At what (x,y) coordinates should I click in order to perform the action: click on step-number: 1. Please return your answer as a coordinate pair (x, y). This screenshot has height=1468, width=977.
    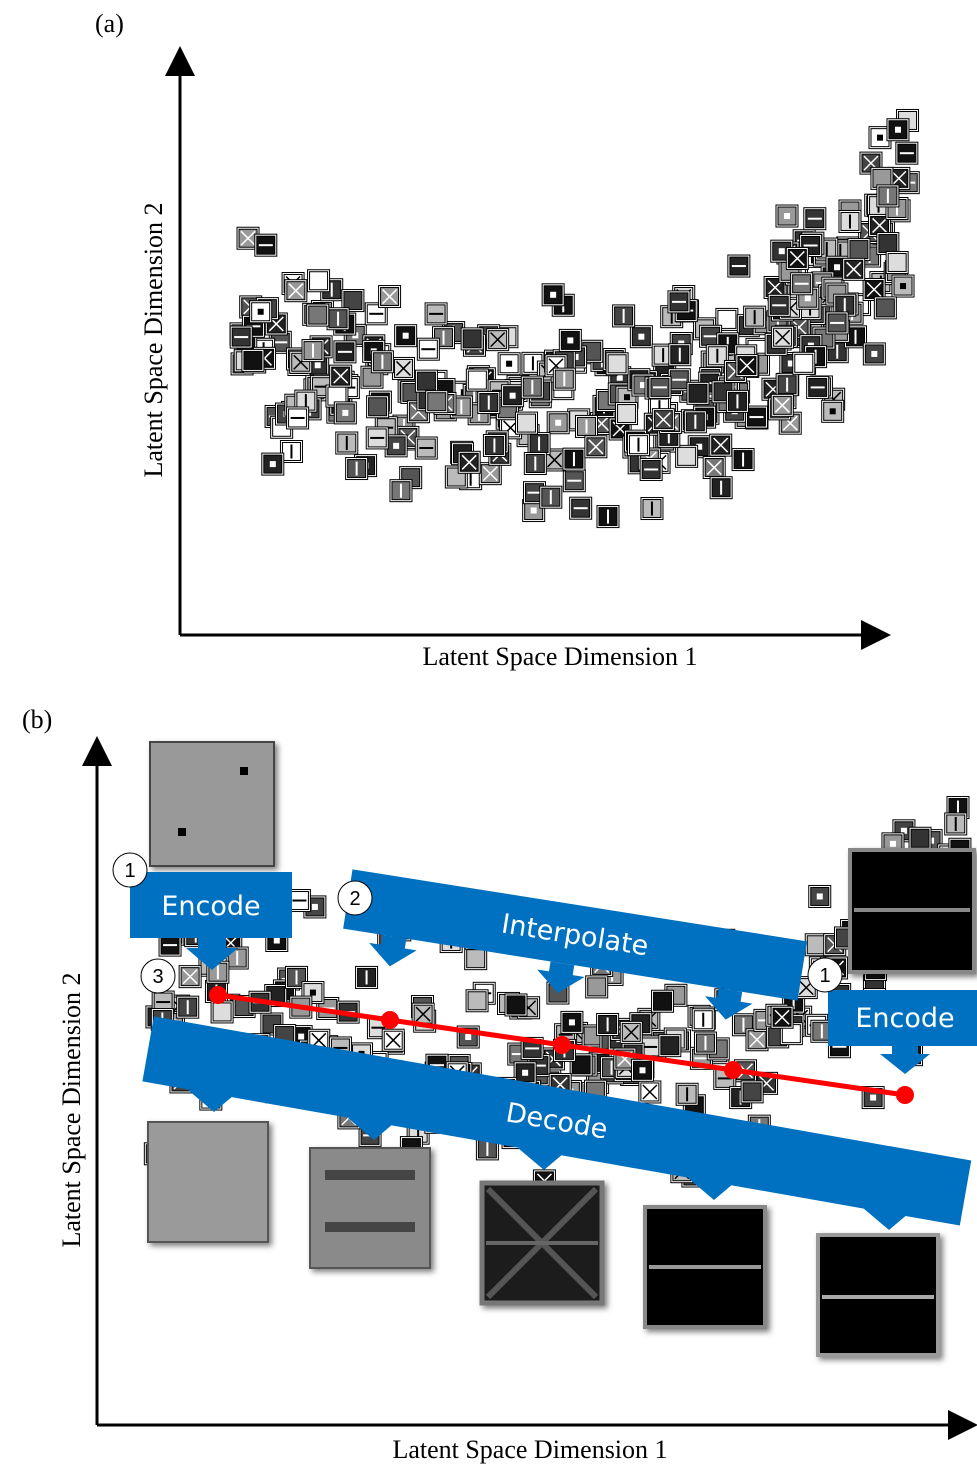
    Looking at the image, I should click on (129, 871).